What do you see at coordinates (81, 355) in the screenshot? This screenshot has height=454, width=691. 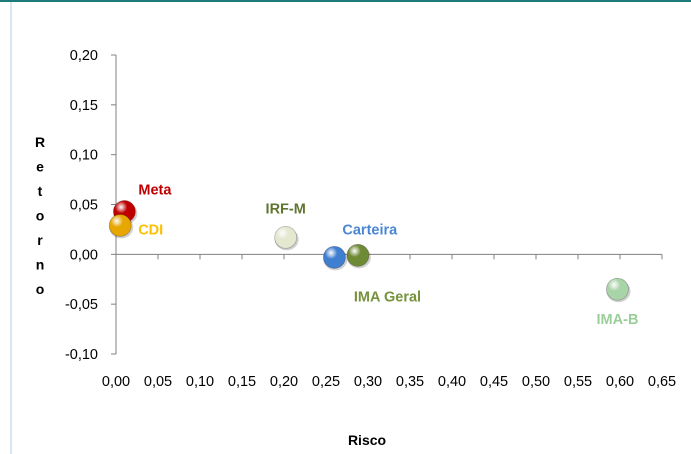 I see `y-tick-label: -0,10` at bounding box center [81, 355].